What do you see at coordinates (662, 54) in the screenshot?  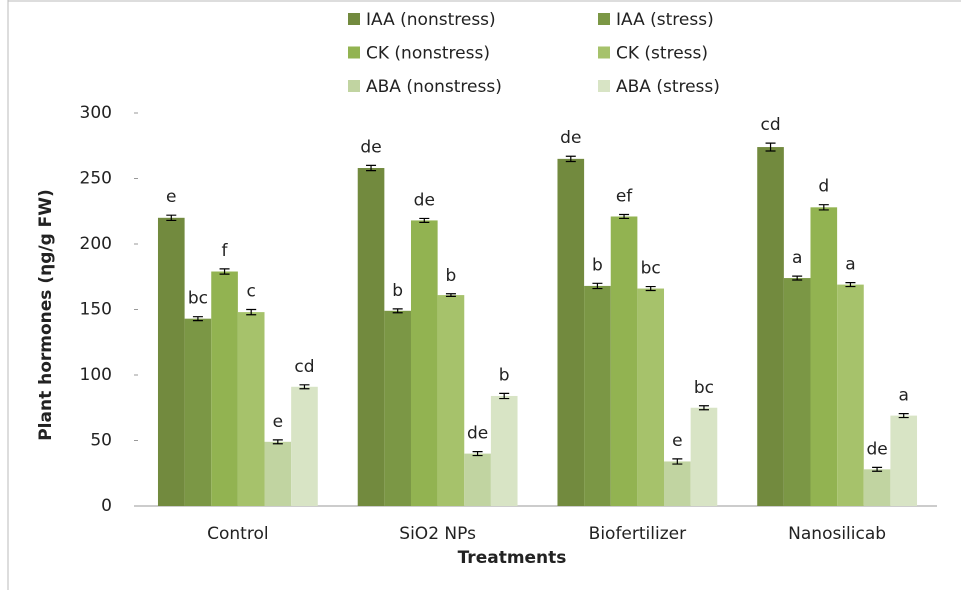 I see `legend-label: CK (stress)` at bounding box center [662, 54].